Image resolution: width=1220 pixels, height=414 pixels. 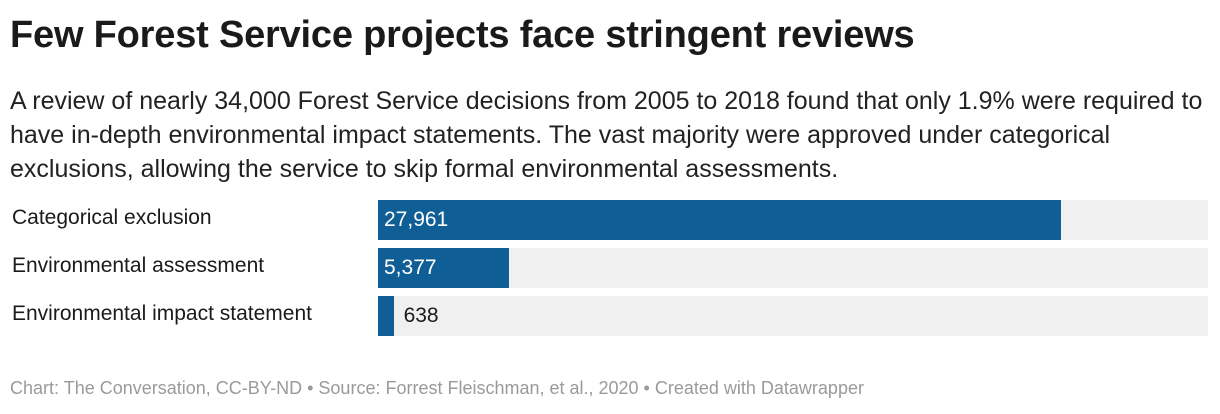 I want to click on value-label: 27,961, so click(x=416, y=219).